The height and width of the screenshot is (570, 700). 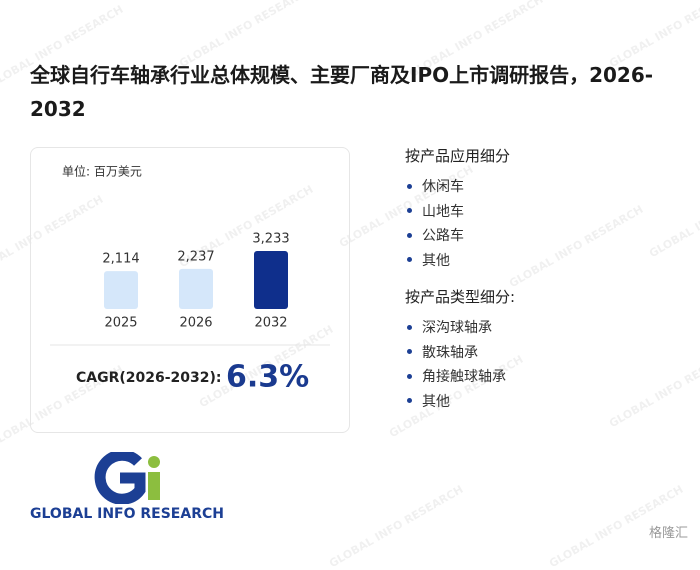 What do you see at coordinates (120, 323) in the screenshot?
I see `category-label: 2025` at bounding box center [120, 323].